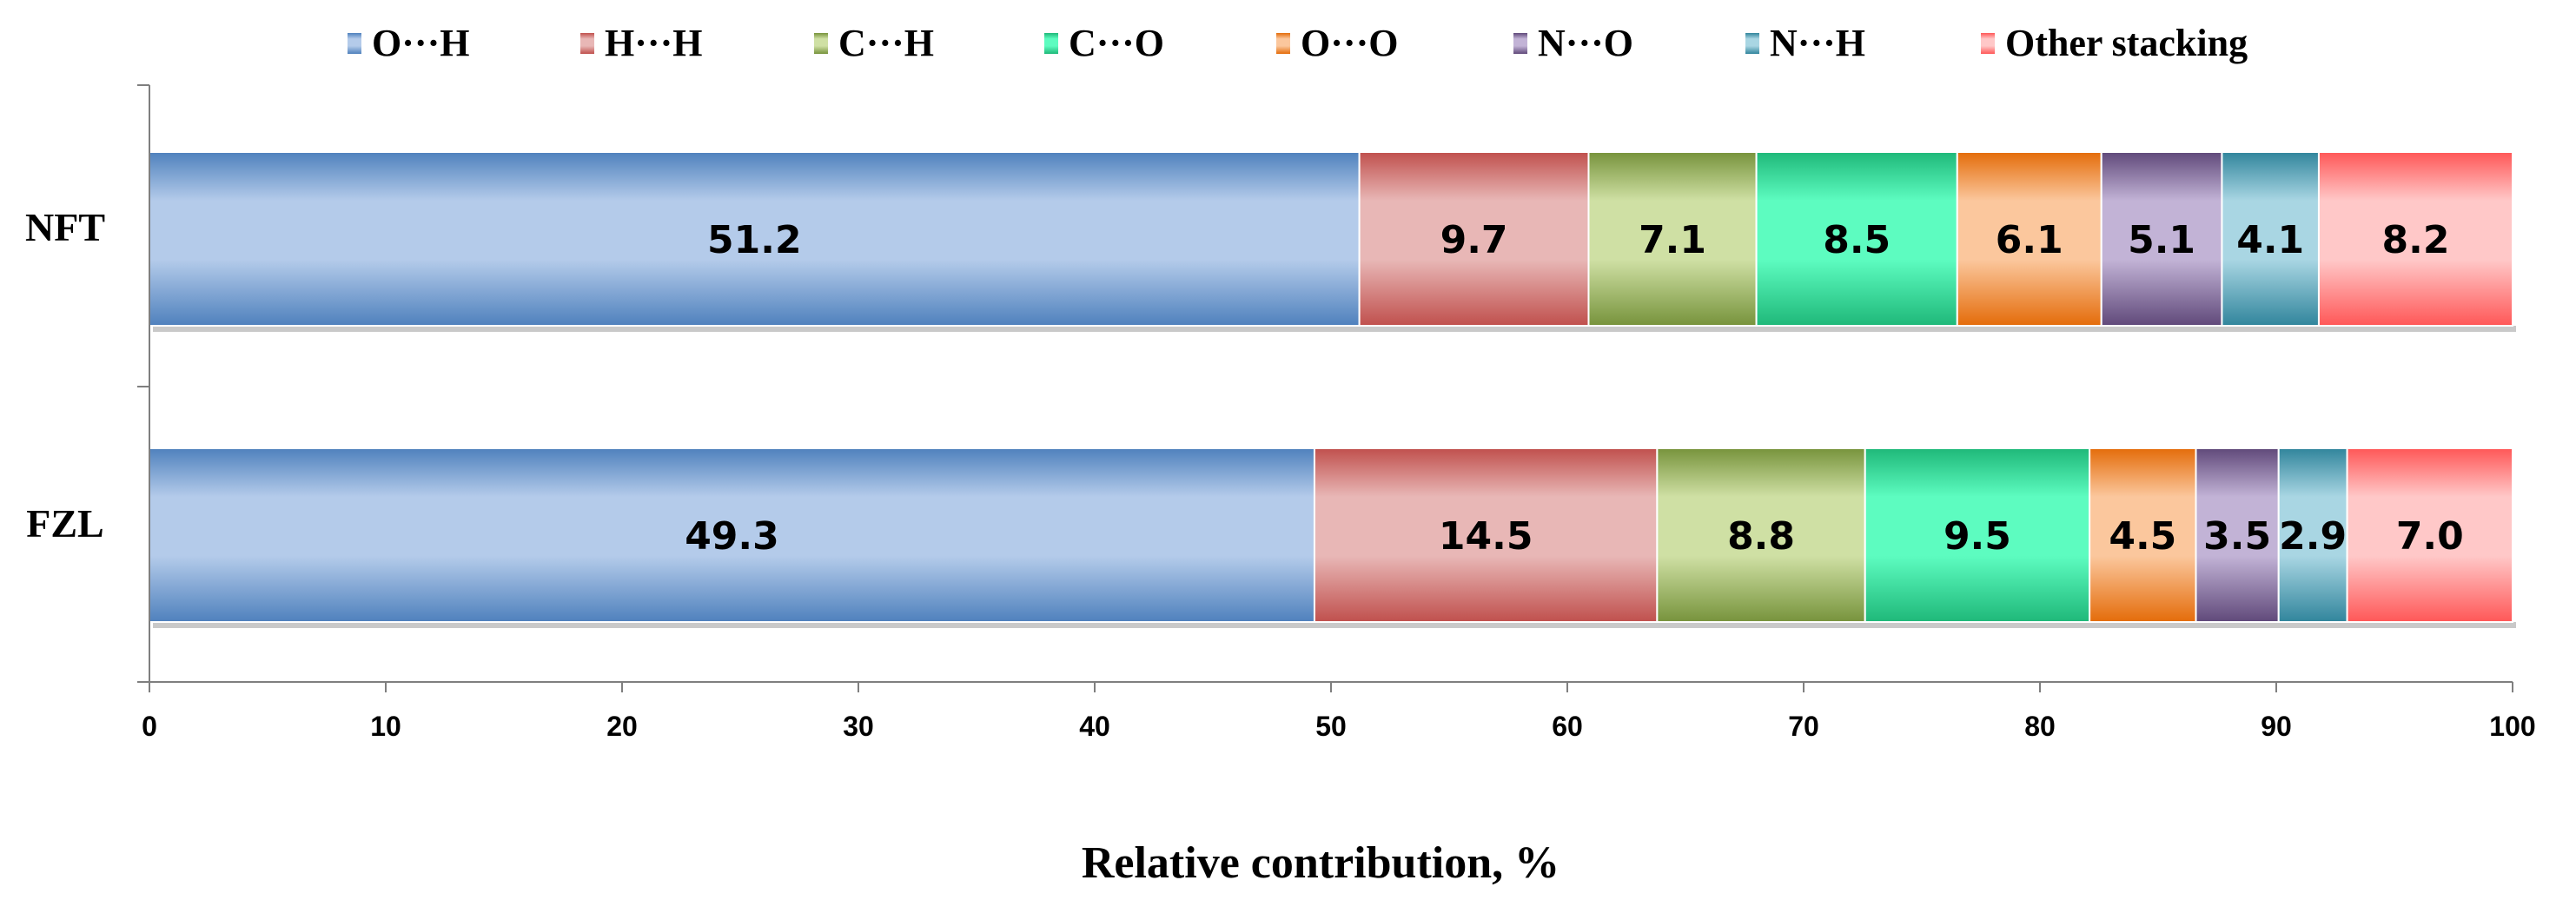  Describe the element at coordinates (1349, 43) in the screenshot. I see `legend-label: O···O` at that location.